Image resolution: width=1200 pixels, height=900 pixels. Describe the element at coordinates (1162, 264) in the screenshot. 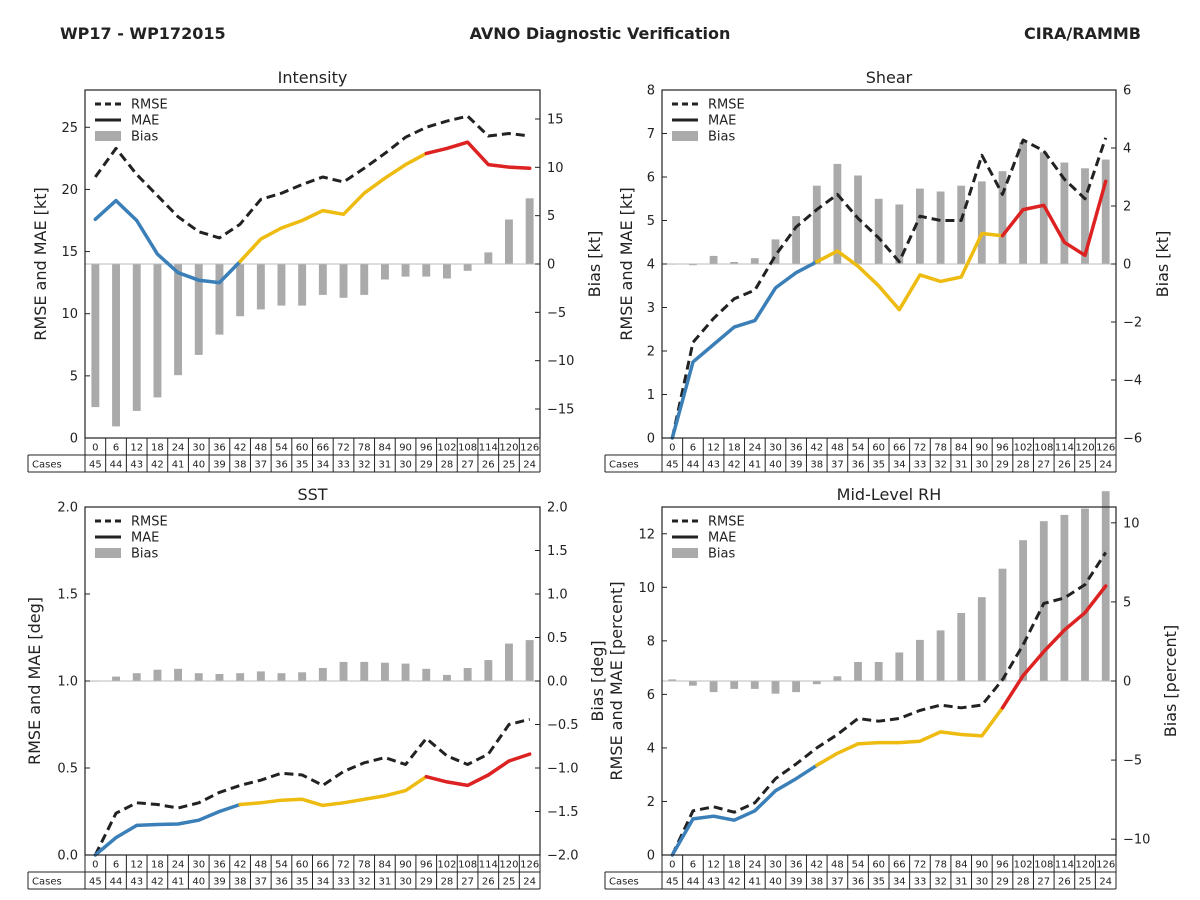

I see `y2-axis-label: Bias [kt]` at that location.